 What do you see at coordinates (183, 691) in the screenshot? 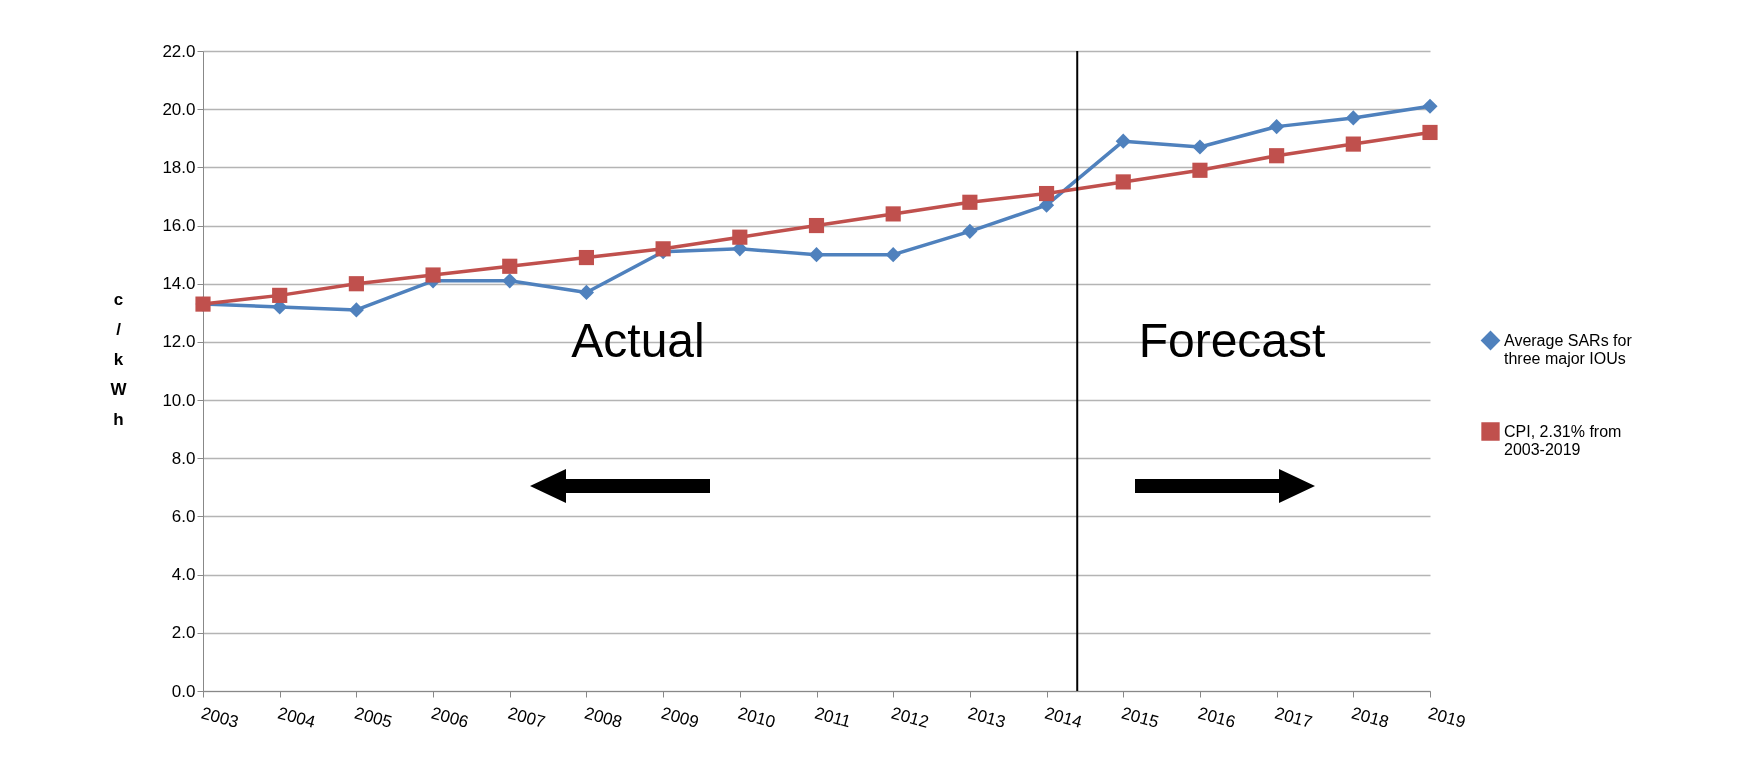
I see `y-tick-label: 0.0` at bounding box center [183, 691].